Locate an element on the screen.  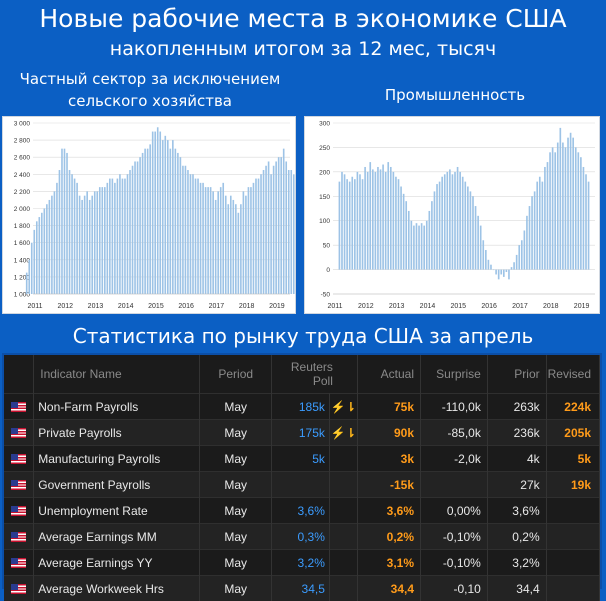
revised-value: 205k is located at coordinates (572, 433).